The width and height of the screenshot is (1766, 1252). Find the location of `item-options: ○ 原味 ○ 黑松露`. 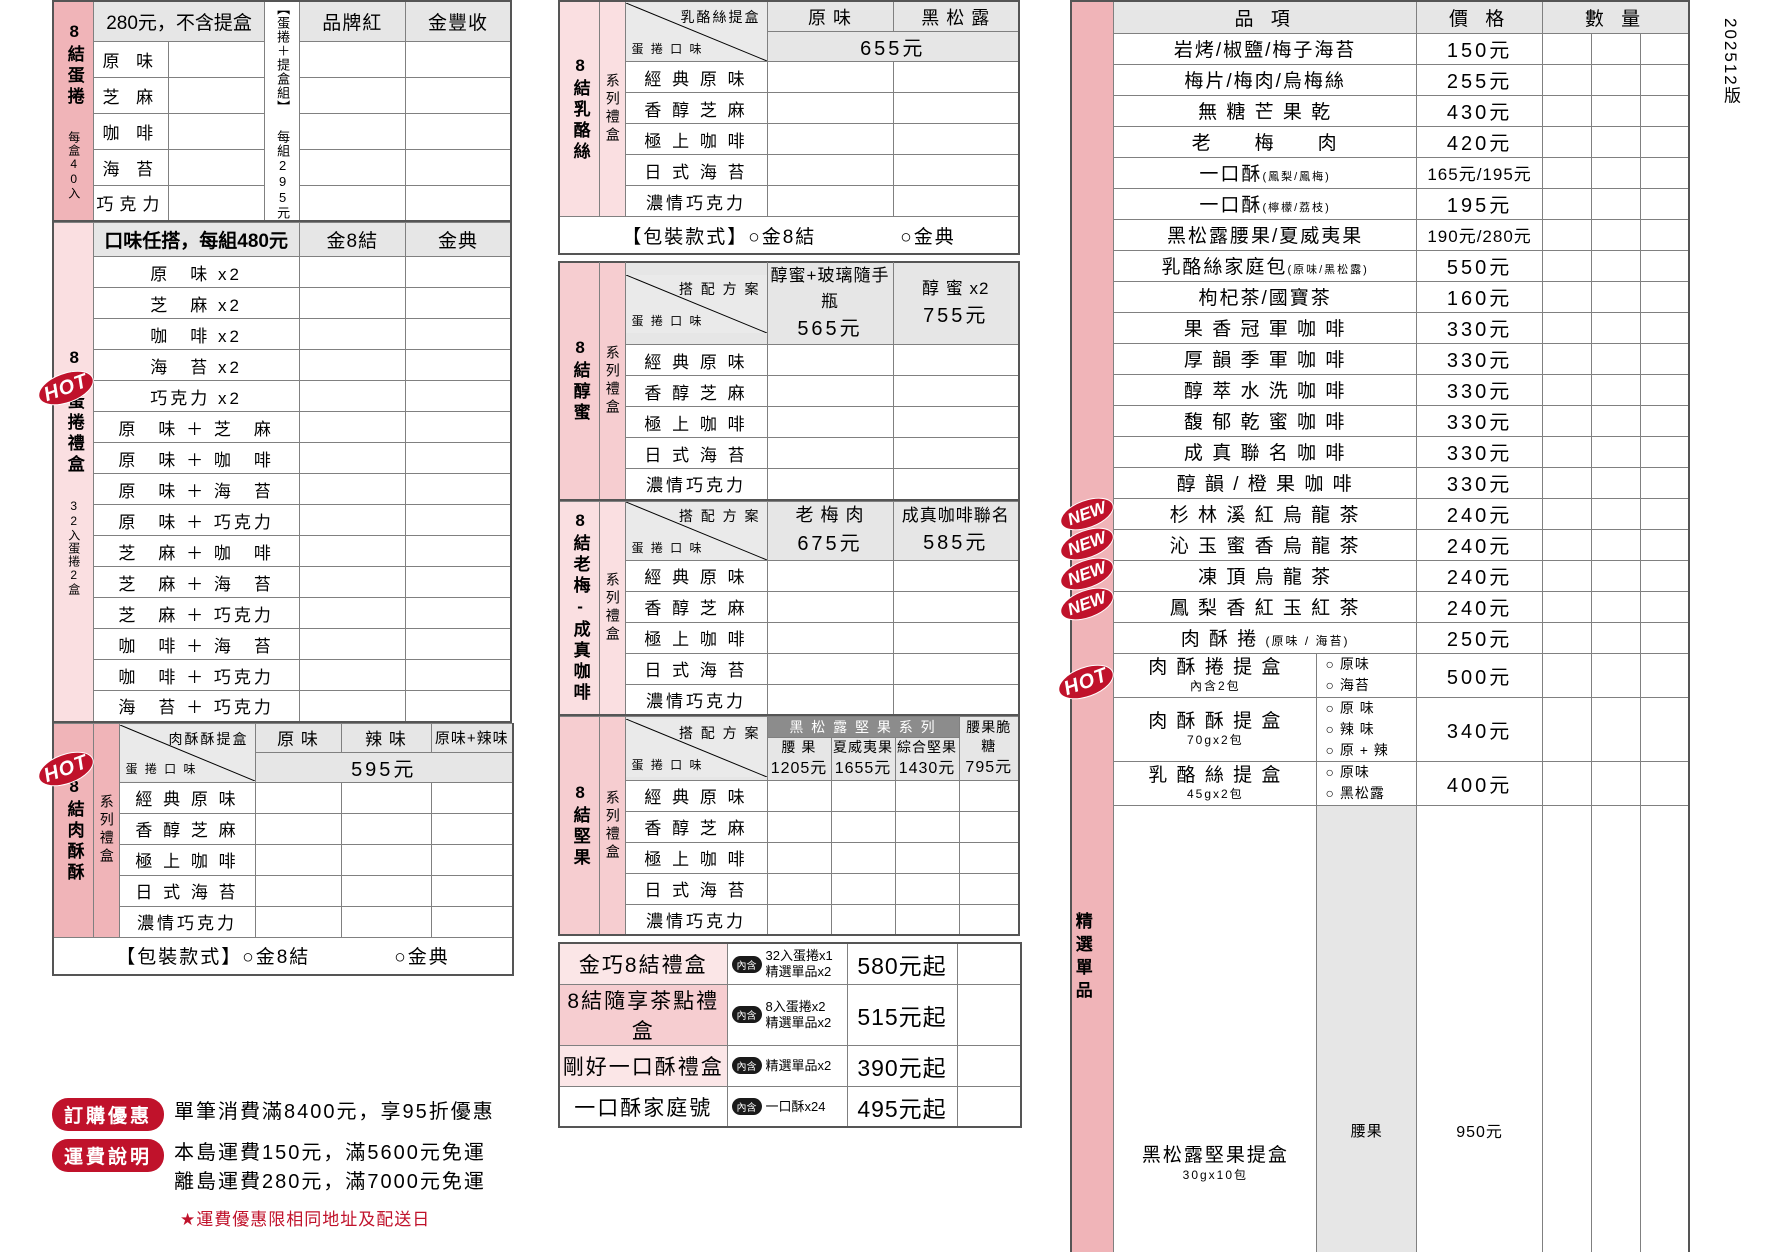

item-options: ○ 原味 ○ 黑松露 is located at coordinates (1367, 783).